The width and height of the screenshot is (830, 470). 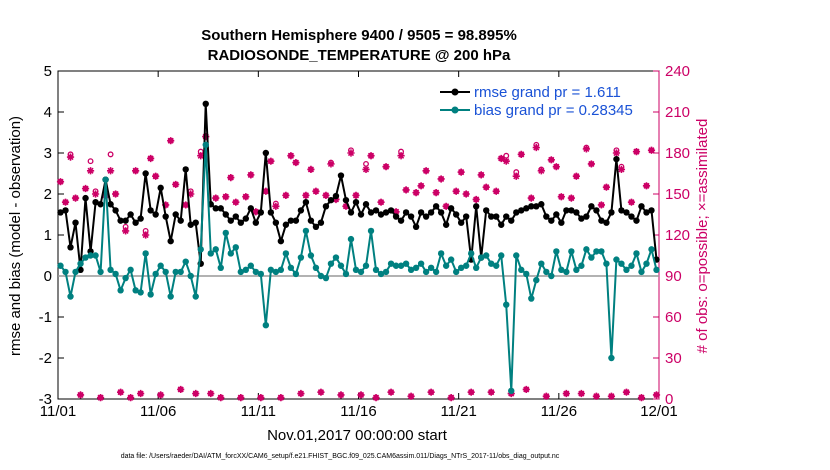 I want to click on y-right-tick-label: 90, so click(x=673, y=276).